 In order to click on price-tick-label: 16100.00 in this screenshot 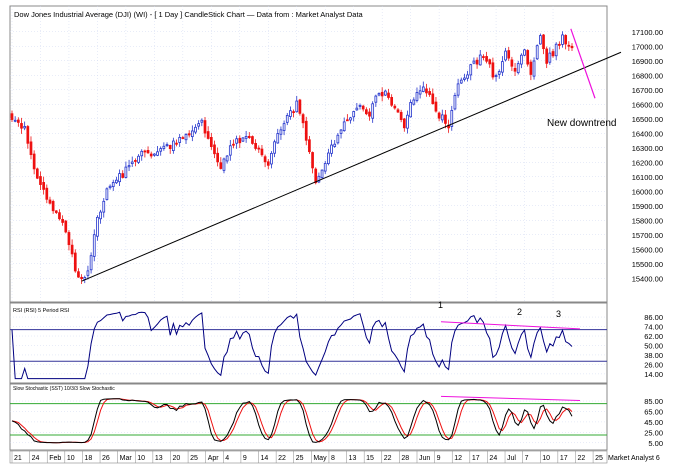, I will do `click(647, 177)`.